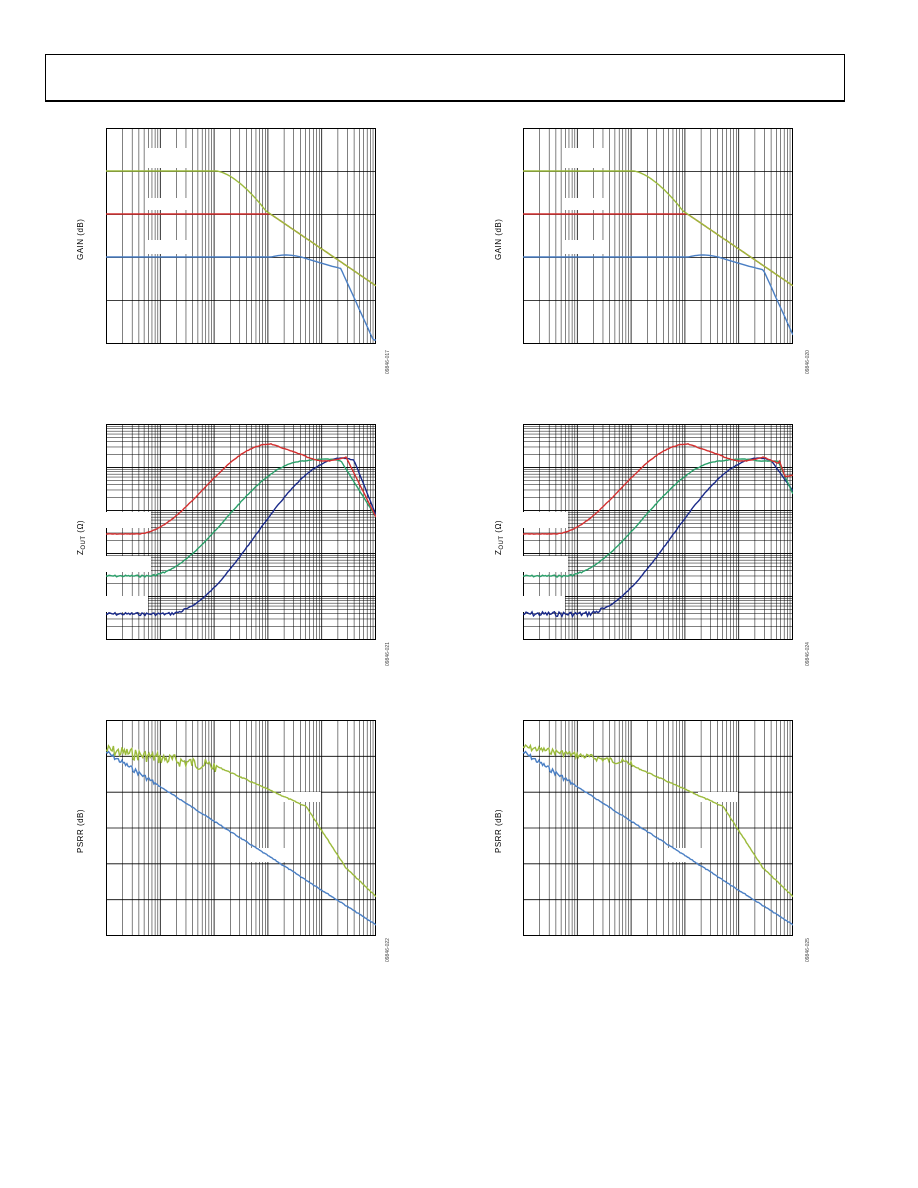 This screenshot has height=1188, width=918. Describe the element at coordinates (808, 362) in the screenshot. I see `gain-right-figure-id: 09846-020` at that location.